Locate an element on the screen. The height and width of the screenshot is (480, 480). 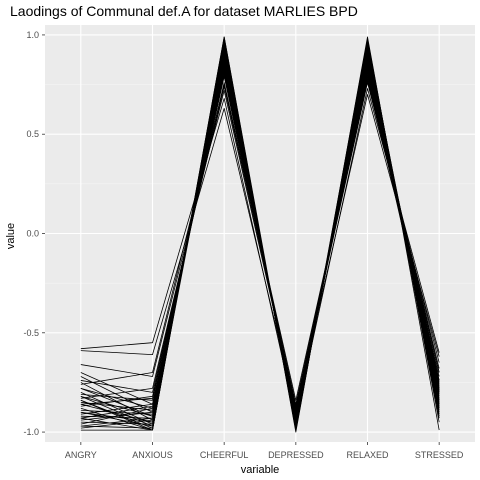
x-tick-label: ANXIOUS is located at coordinates (152, 455).